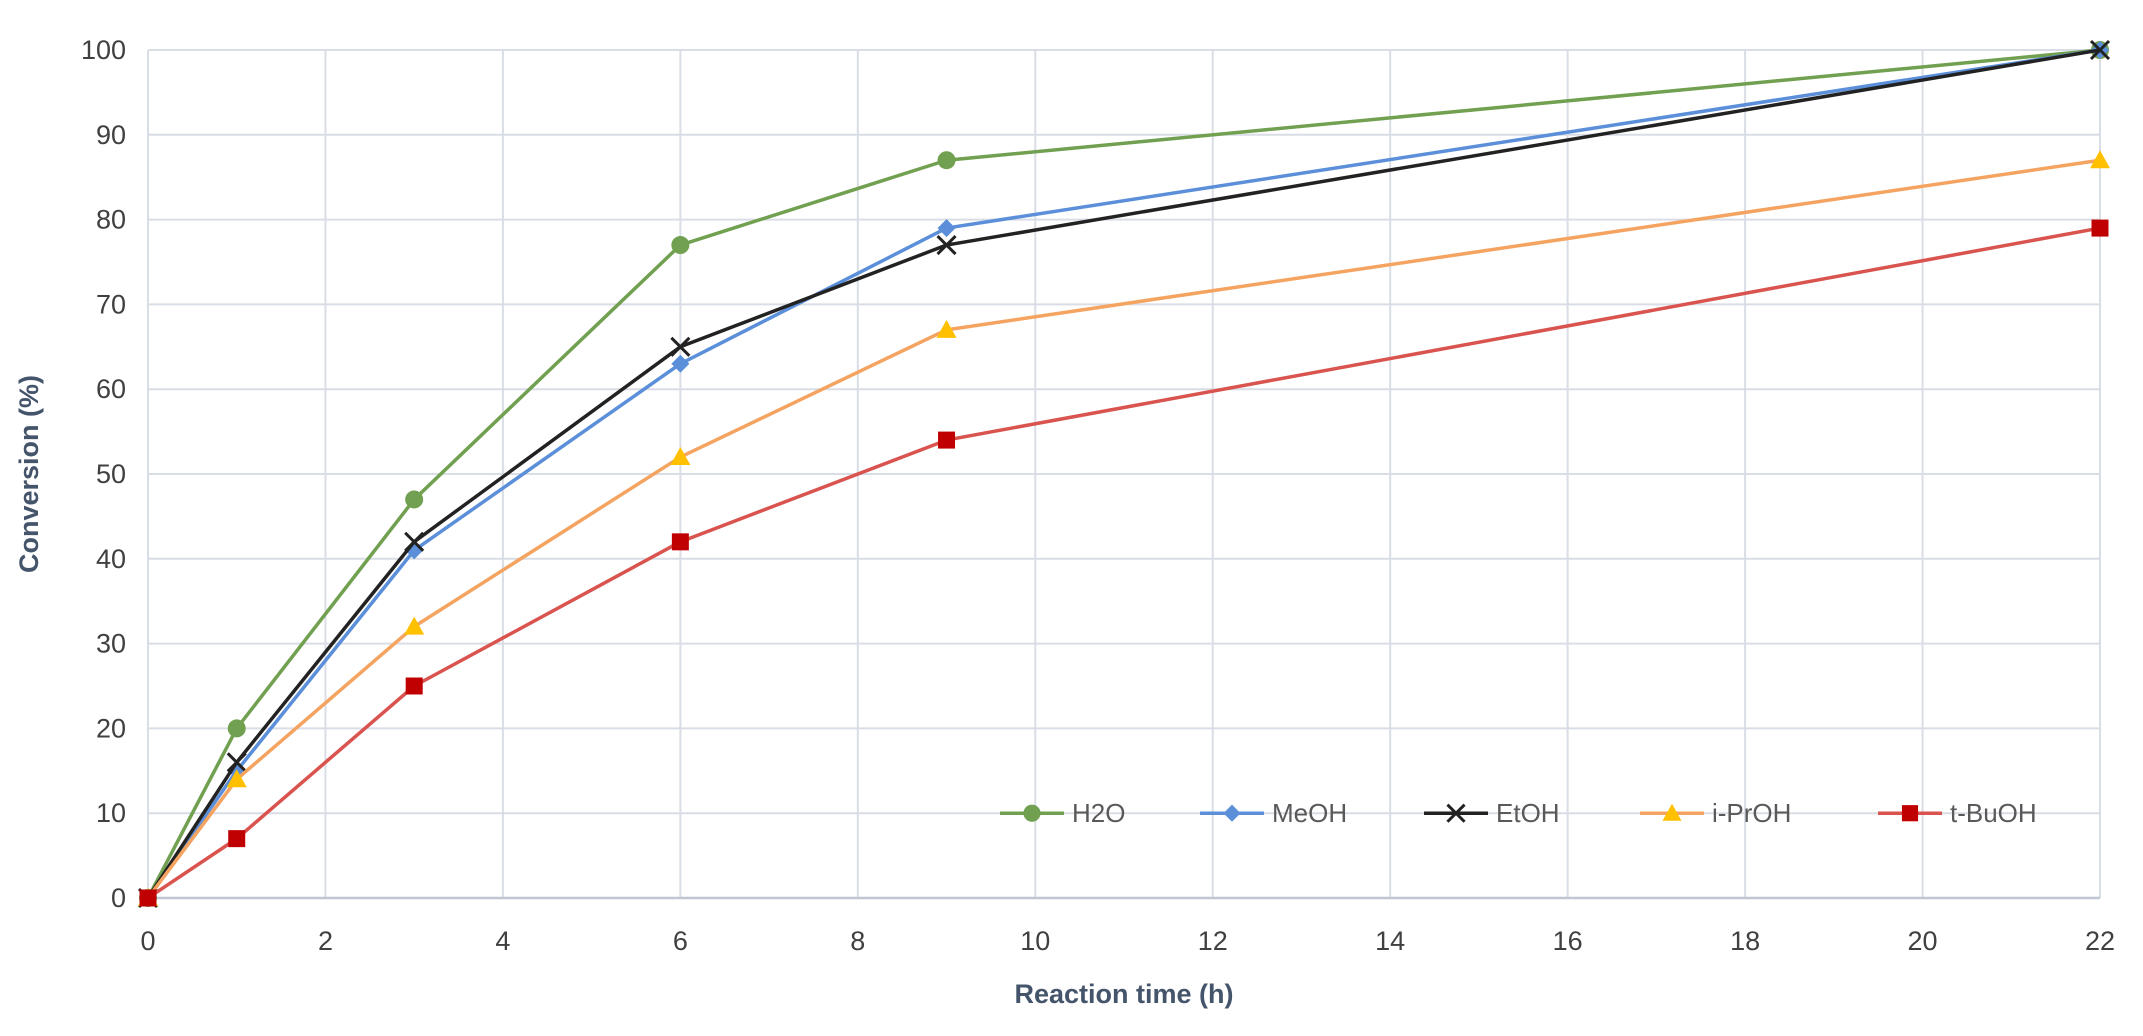 Image resolution: width=2143 pixels, height=1036 pixels. What do you see at coordinates (1568, 941) in the screenshot?
I see `x-tick-label: 16` at bounding box center [1568, 941].